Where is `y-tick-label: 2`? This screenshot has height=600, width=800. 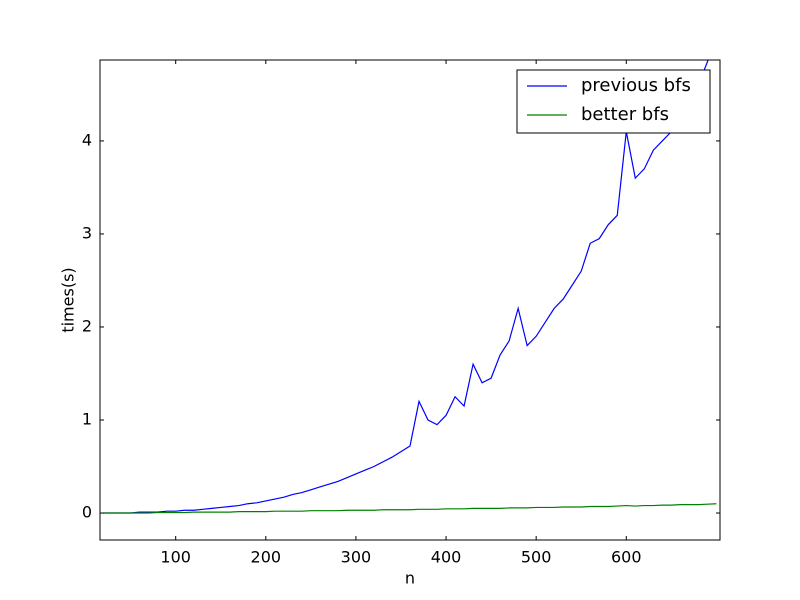 y-tick-label: 2 is located at coordinates (87, 325).